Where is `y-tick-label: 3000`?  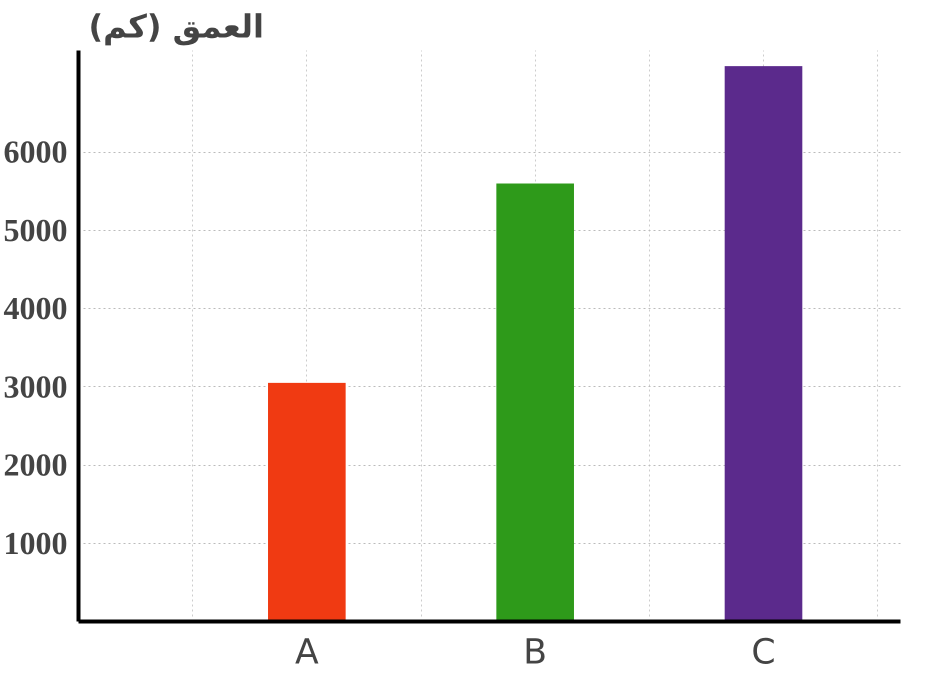
y-tick-label: 3000 is located at coordinates (36, 386).